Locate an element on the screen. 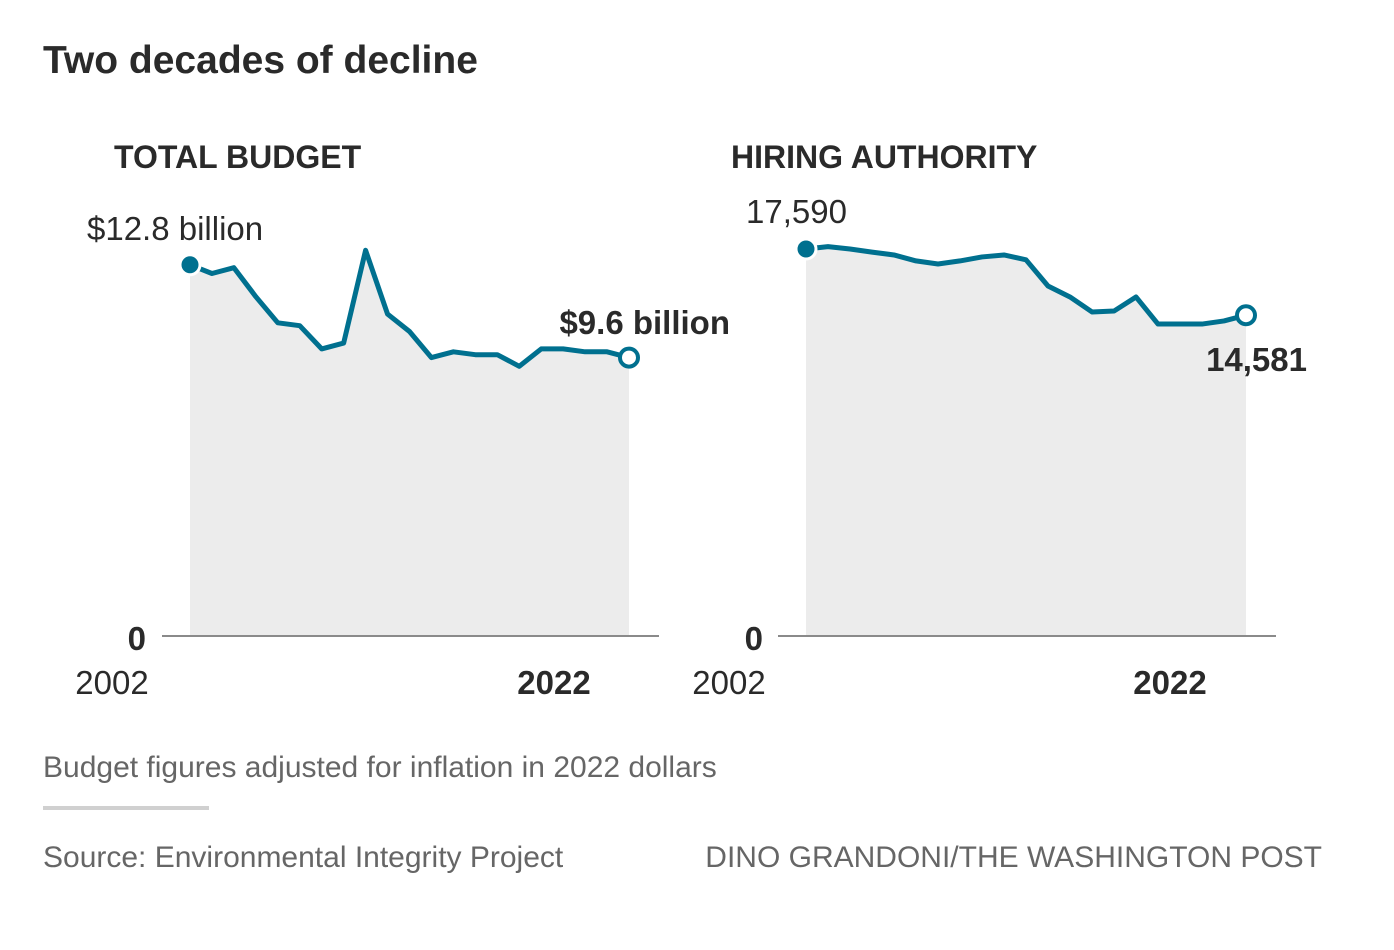  divider is located at coordinates (126, 808).